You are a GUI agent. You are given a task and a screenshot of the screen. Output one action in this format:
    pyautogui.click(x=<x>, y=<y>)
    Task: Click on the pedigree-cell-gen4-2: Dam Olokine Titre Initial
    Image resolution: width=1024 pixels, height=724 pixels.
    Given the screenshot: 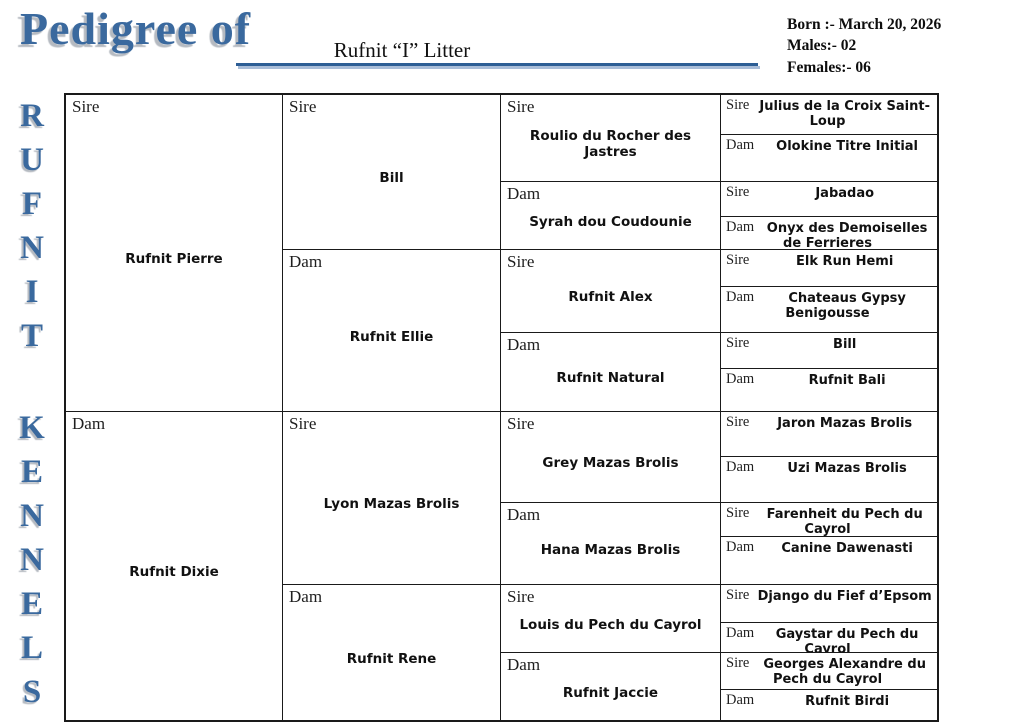 What is the action you would take?
    pyautogui.click(x=829, y=158)
    